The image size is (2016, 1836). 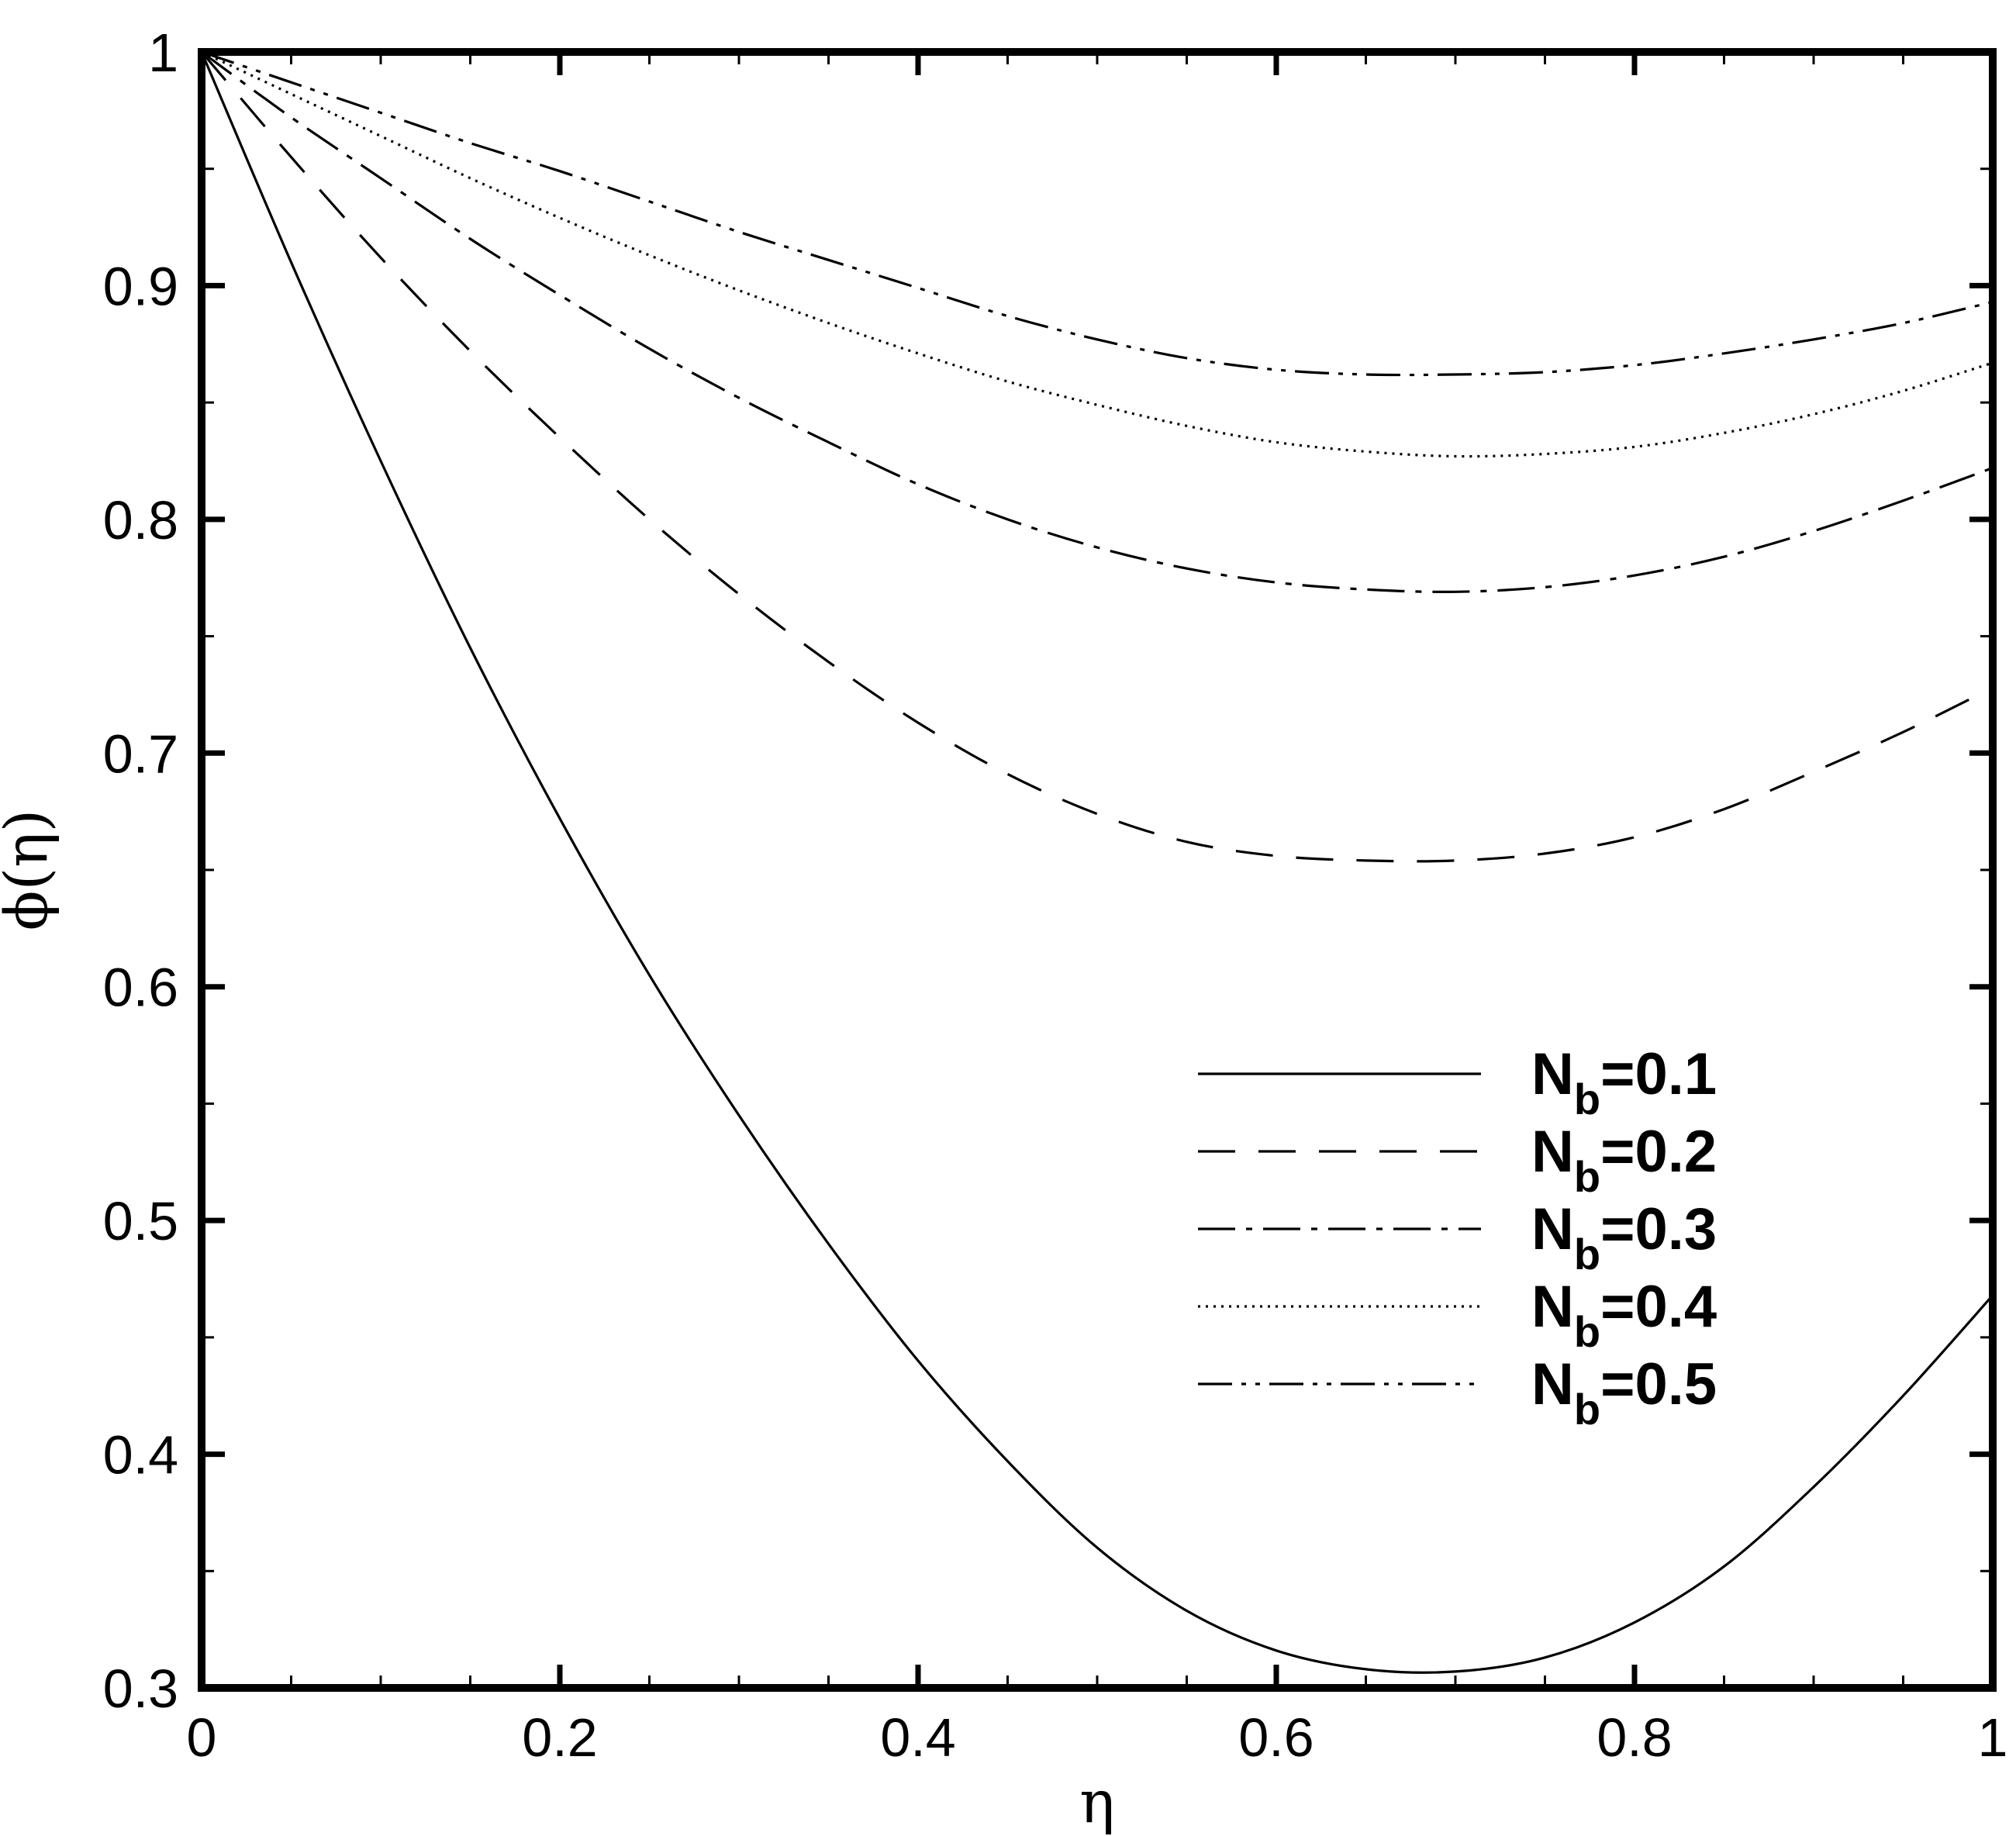 I want to click on legend-value: =0.1, so click(x=1658, y=1074).